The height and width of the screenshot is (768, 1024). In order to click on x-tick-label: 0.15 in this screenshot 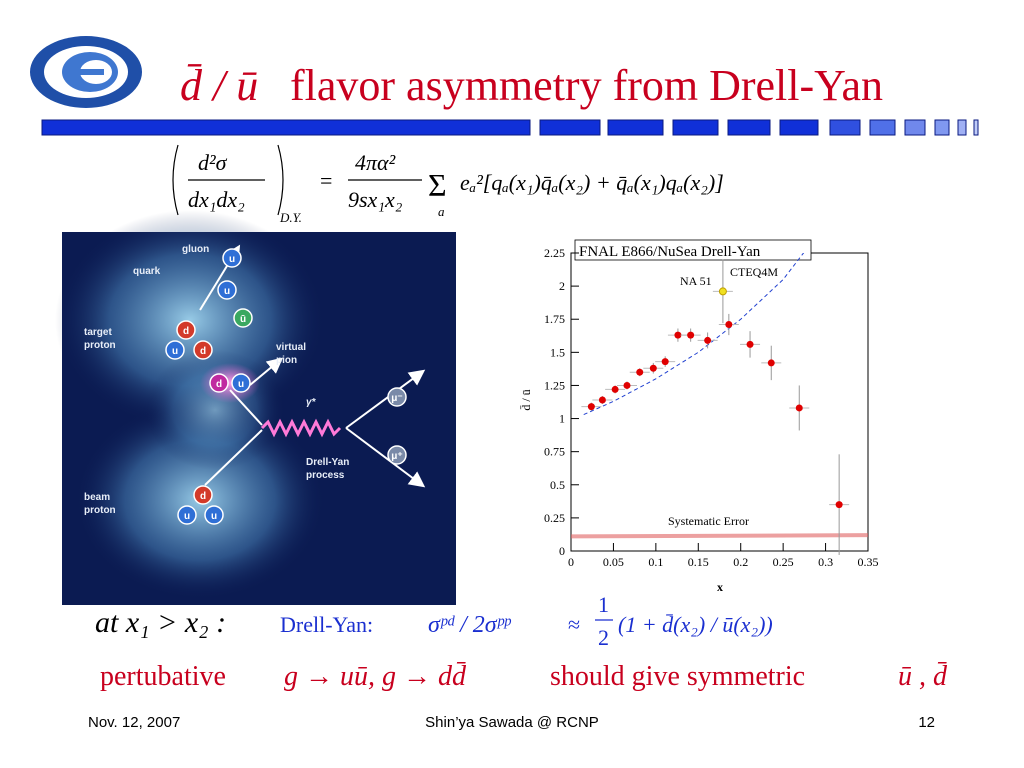, I will do `click(698, 562)`.